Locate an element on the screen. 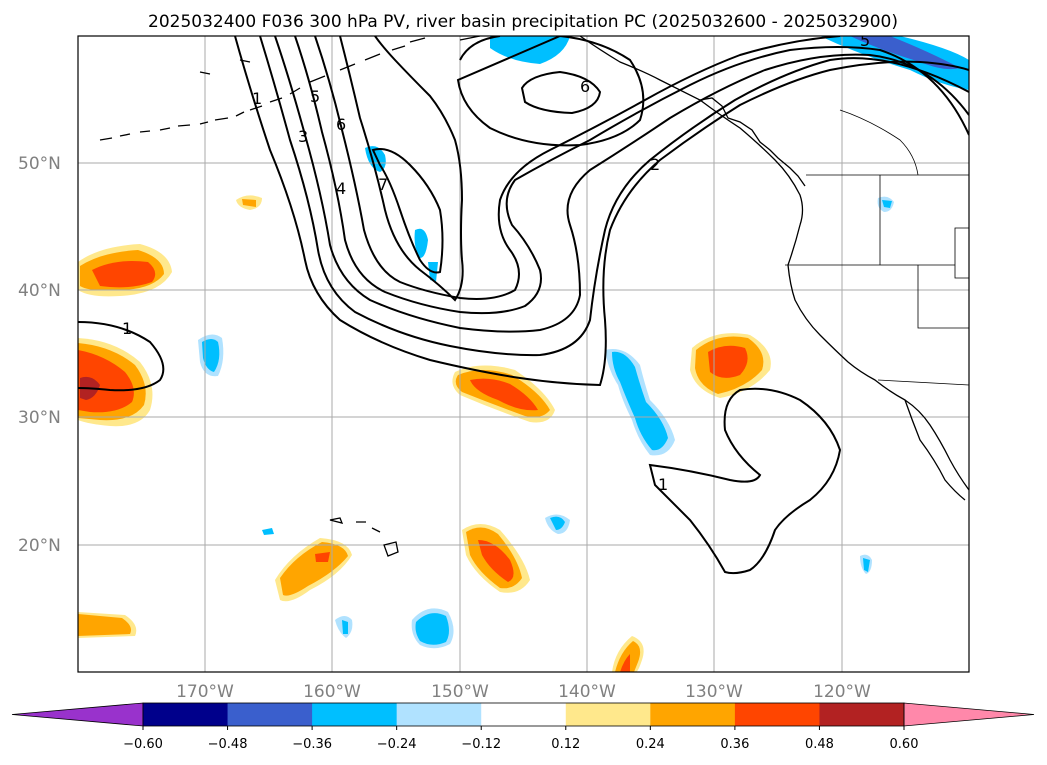  contour-label: 7 is located at coordinates (383, 184).